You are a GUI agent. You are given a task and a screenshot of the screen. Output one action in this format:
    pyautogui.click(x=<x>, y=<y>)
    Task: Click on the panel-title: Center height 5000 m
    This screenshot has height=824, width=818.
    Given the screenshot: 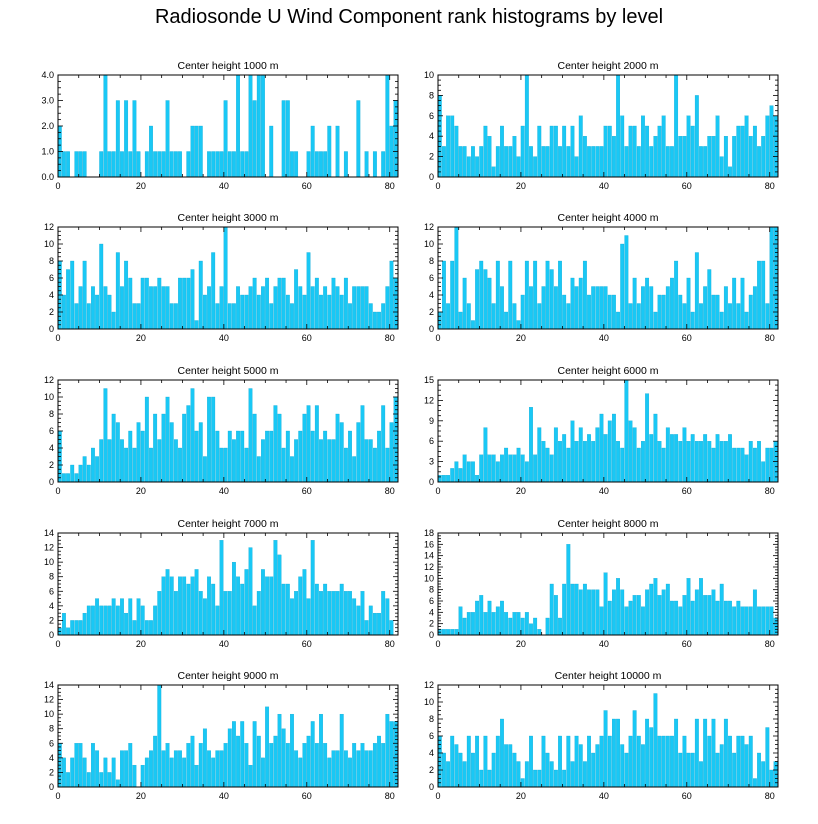 What is the action you would take?
    pyautogui.click(x=228, y=371)
    